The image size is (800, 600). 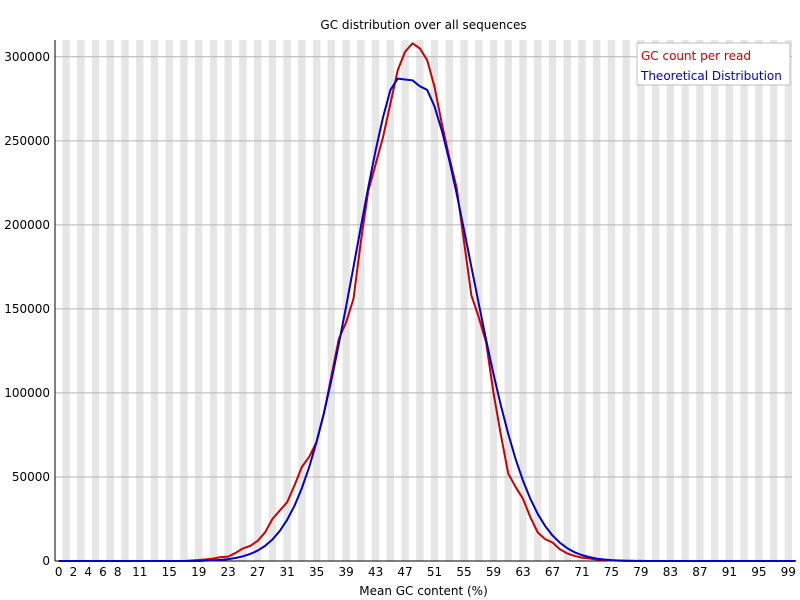 I want to click on x-tick-label: 91, so click(x=729, y=572).